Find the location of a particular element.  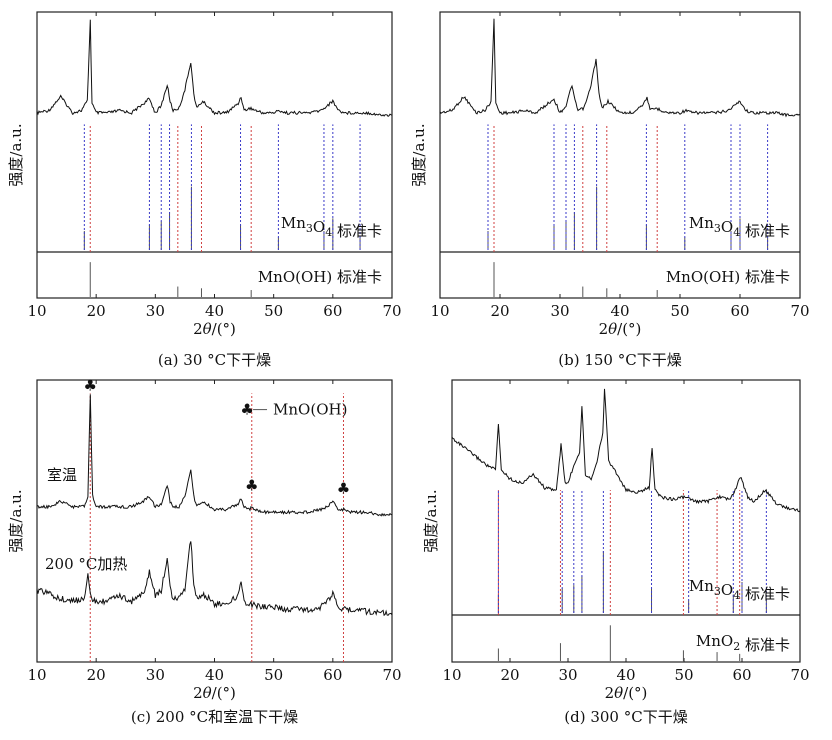

series-label: 室温 is located at coordinates (62, 475).